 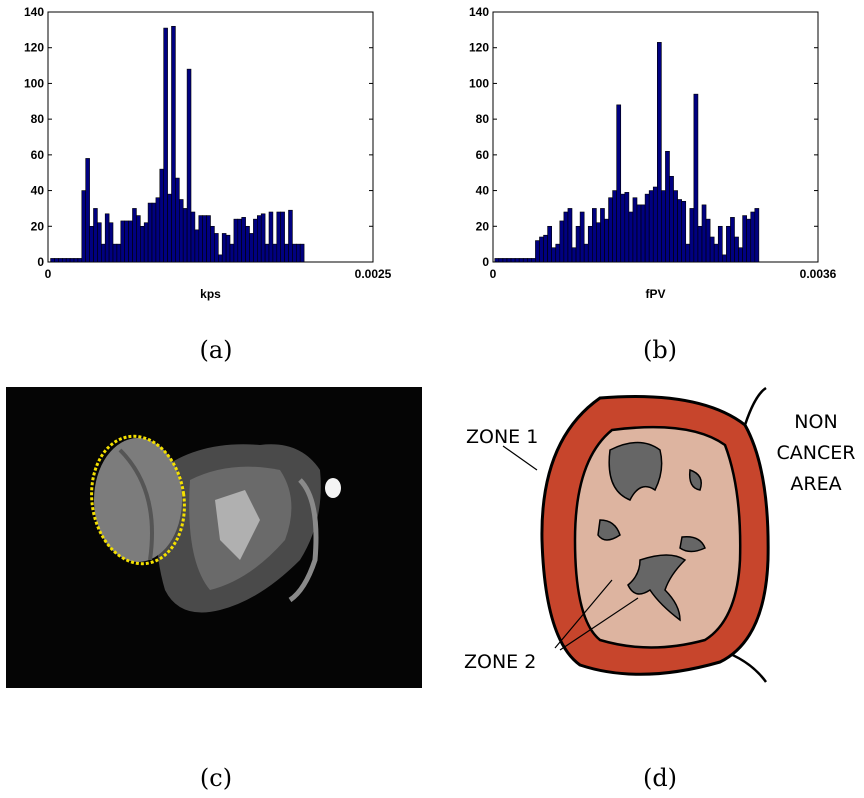 I want to click on x-axis-label: fPV, so click(x=655, y=294).